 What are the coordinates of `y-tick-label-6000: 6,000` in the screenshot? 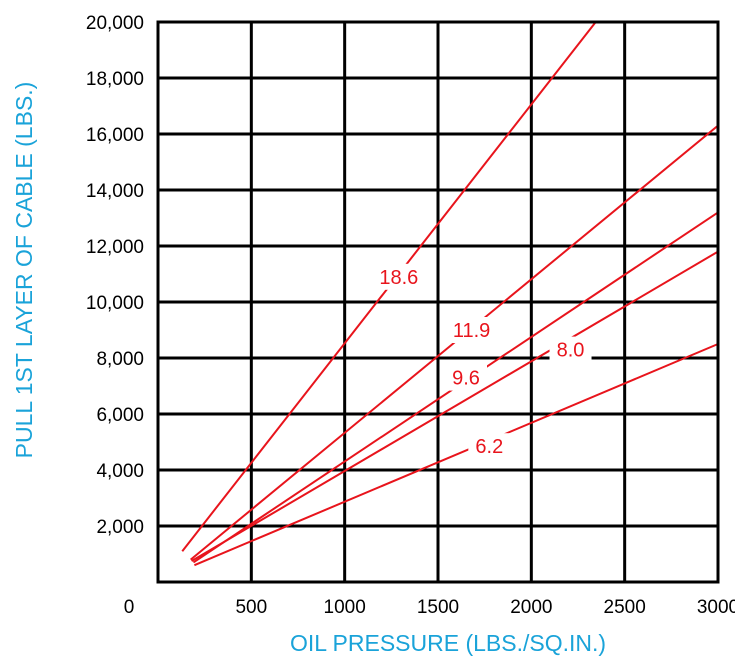 It's located at (120, 415).